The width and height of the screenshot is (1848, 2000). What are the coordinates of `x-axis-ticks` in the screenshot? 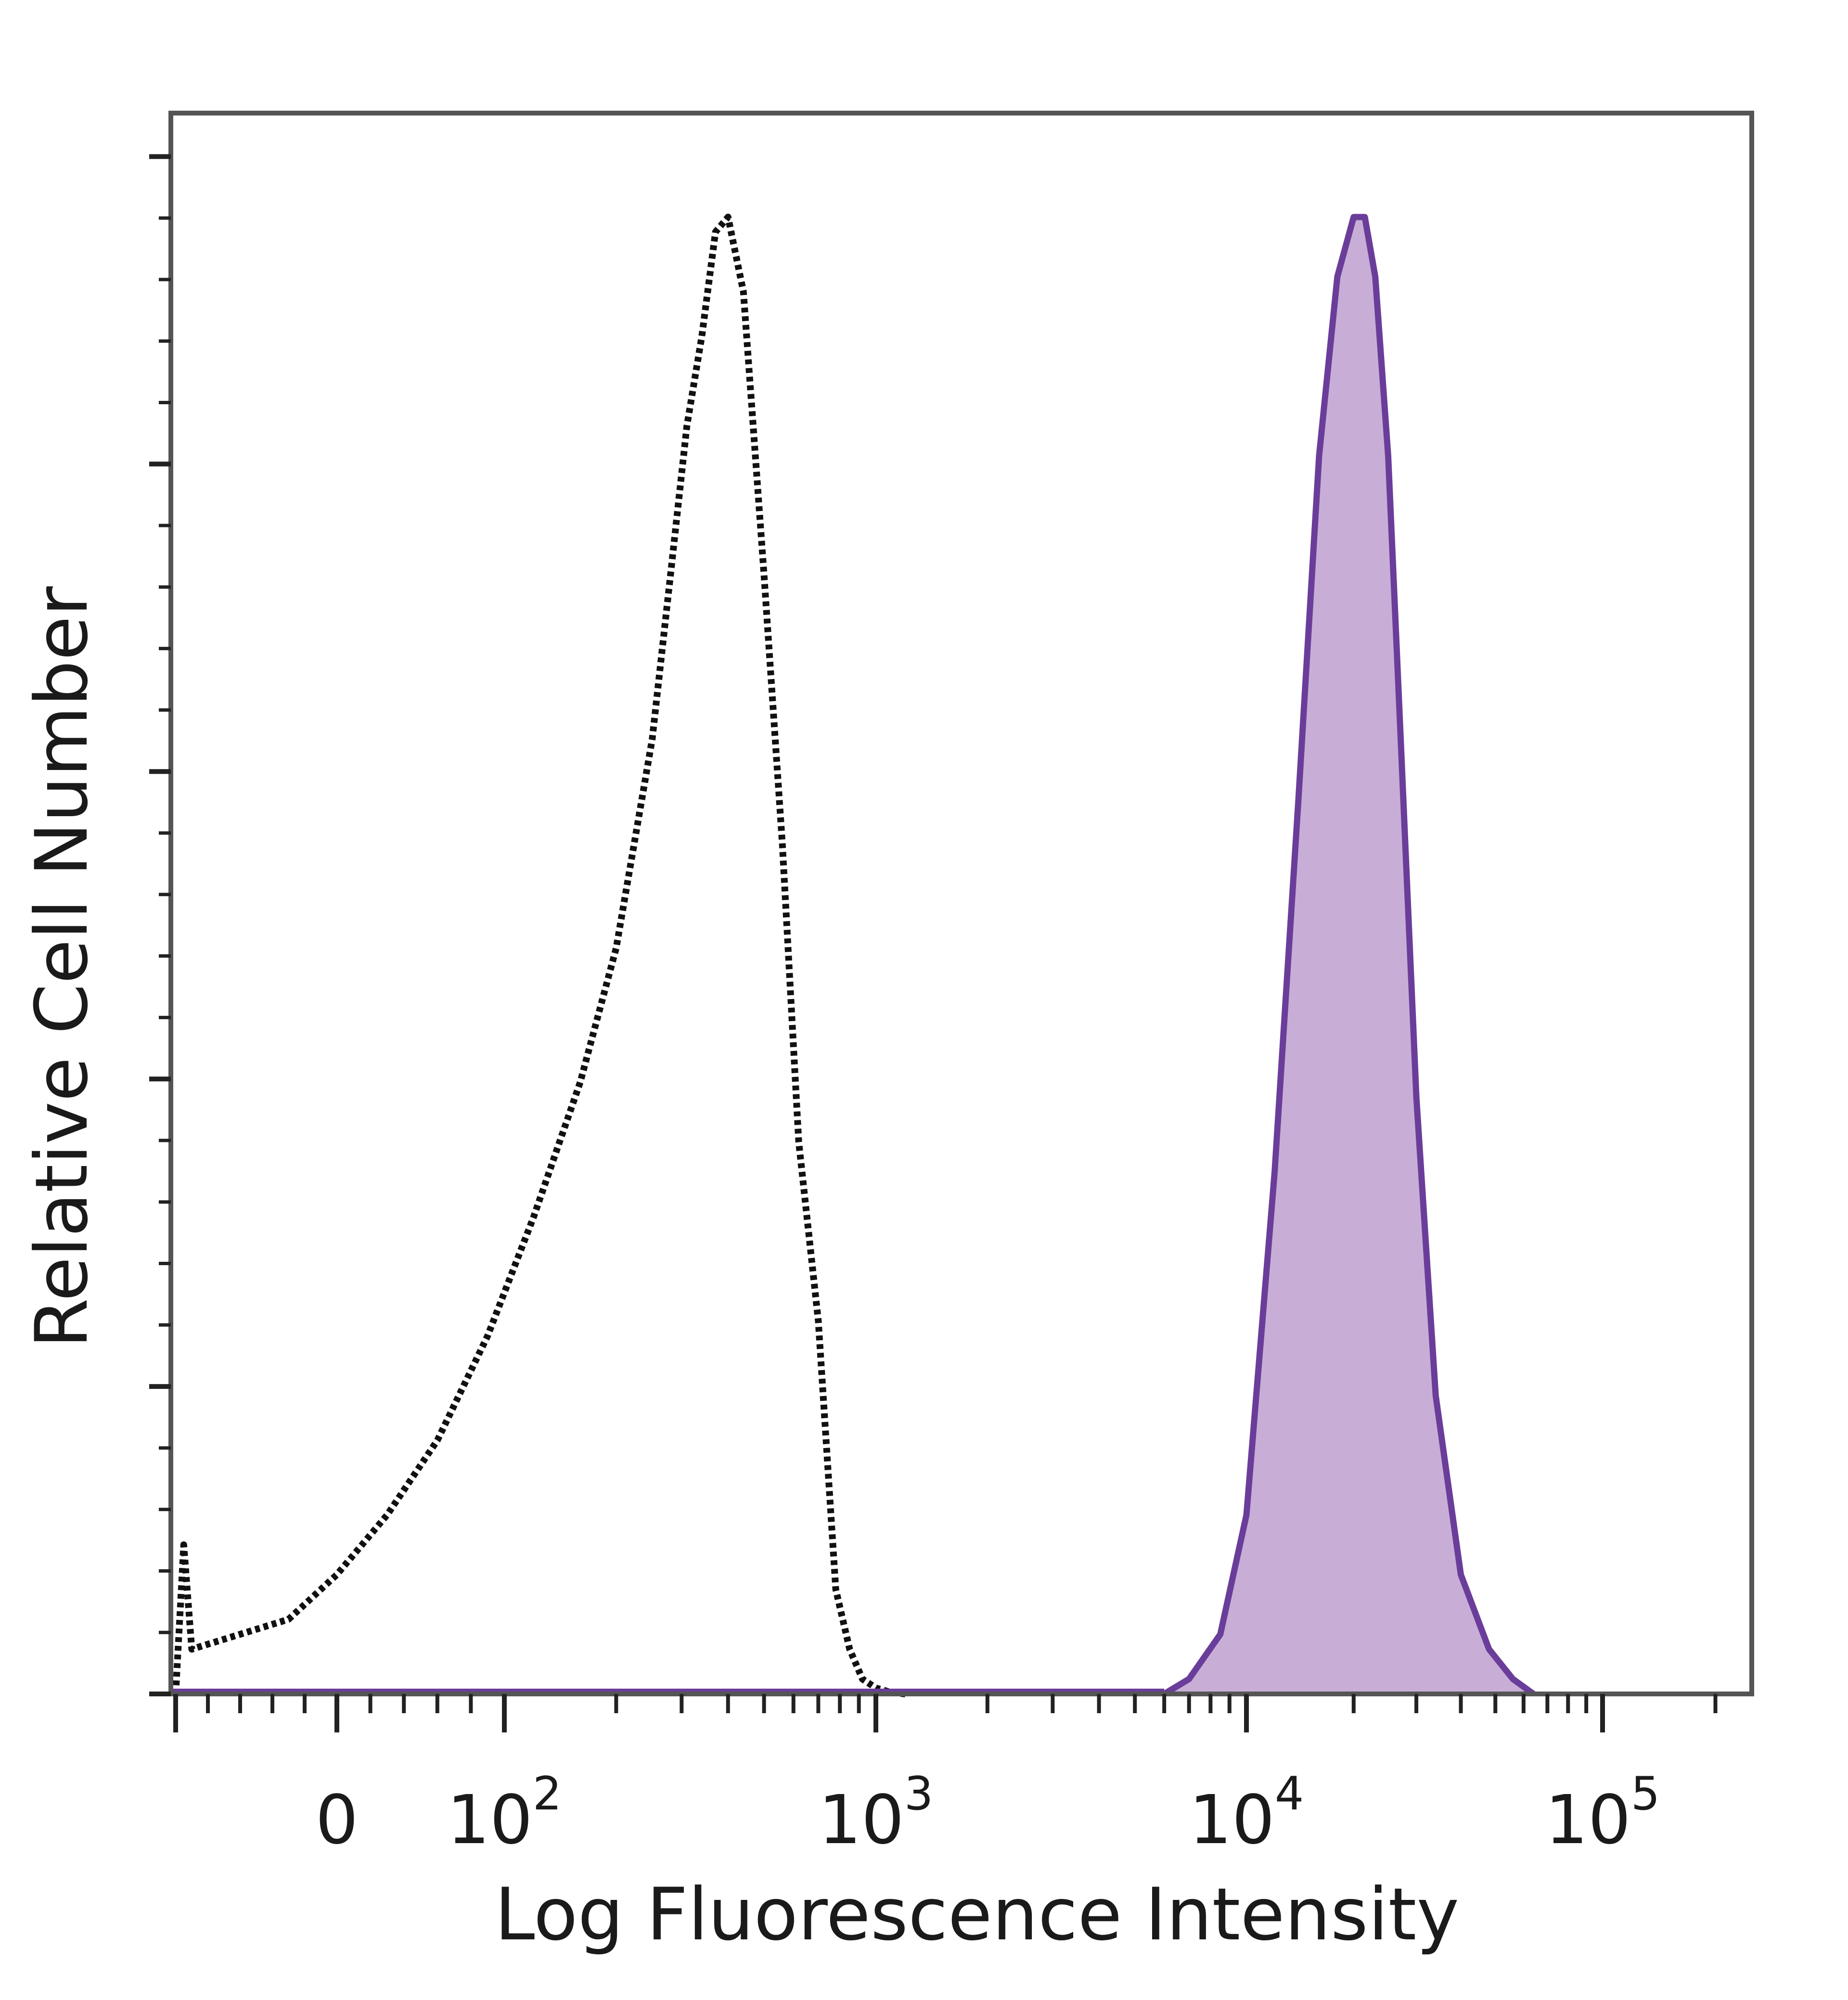 It's located at (945, 1713).